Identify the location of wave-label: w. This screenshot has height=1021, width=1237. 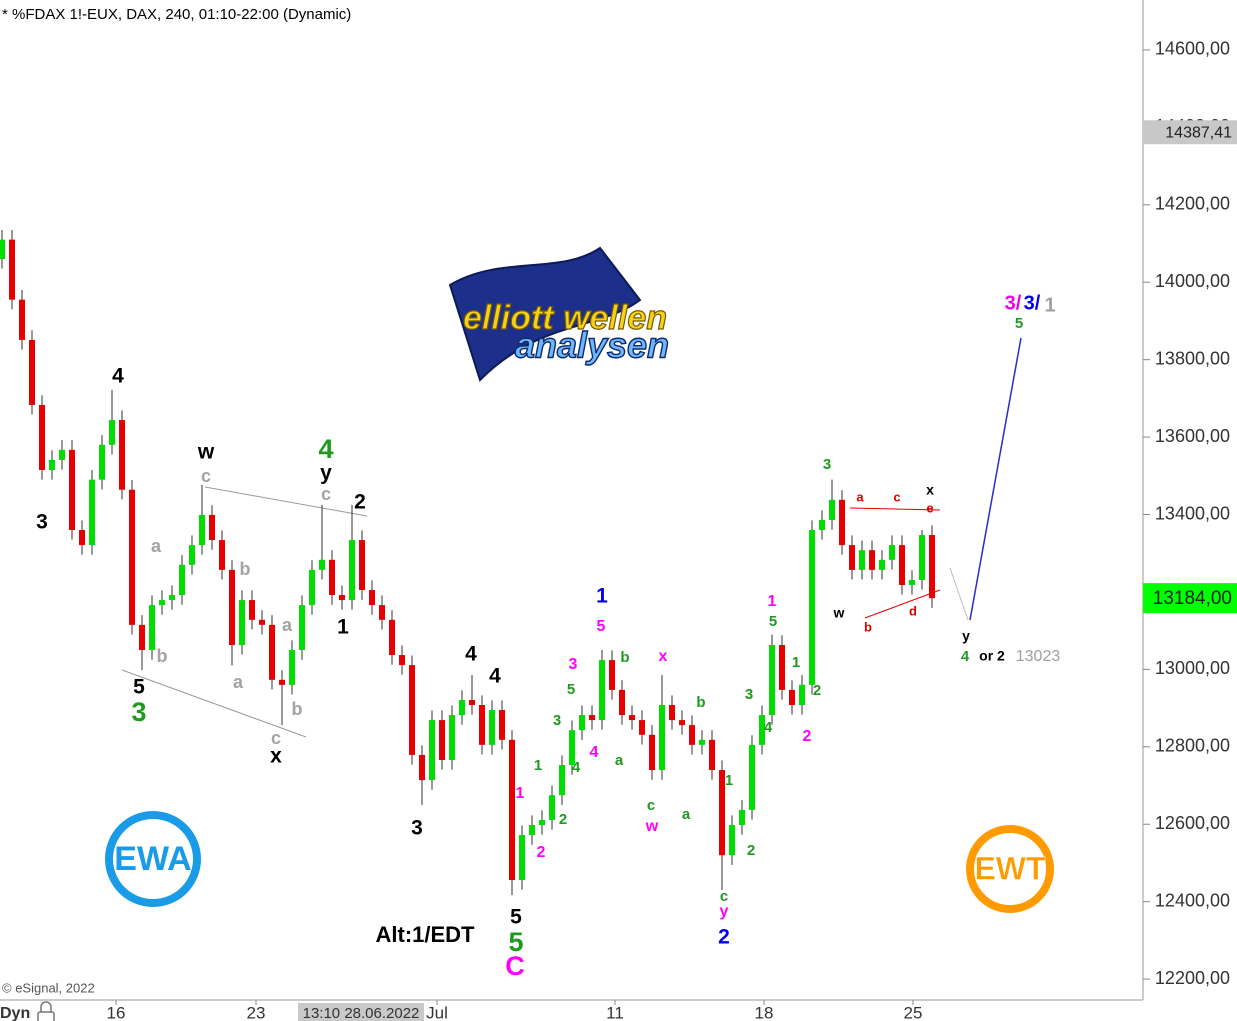
(206, 452).